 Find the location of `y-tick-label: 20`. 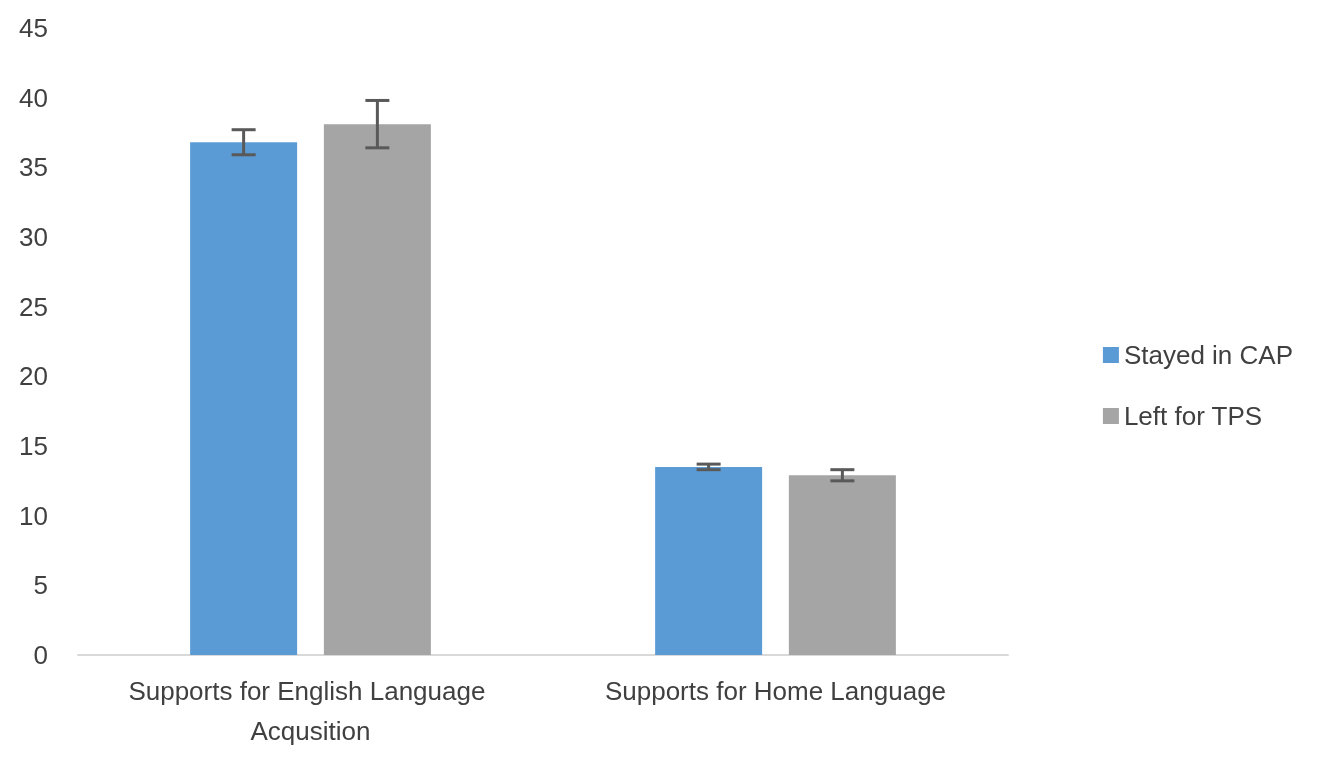

y-tick-label: 20 is located at coordinates (33, 376).